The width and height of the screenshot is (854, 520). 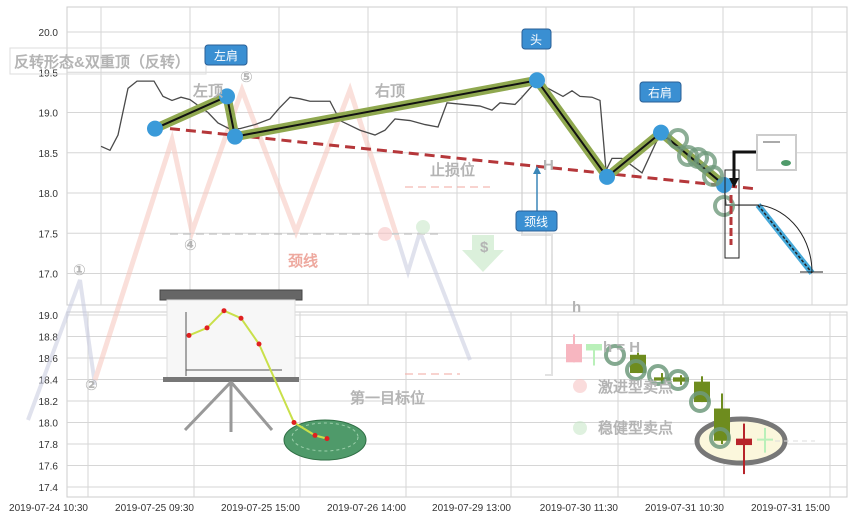 What do you see at coordinates (154, 508) in the screenshot?
I see `x-tick-label: 2019-07-25 09:30` at bounding box center [154, 508].